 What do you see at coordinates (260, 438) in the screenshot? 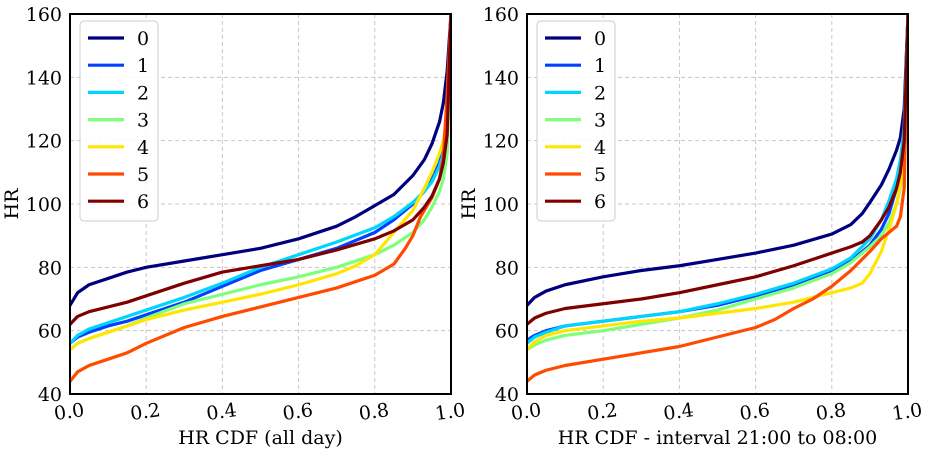
I see `x-axis-label: HR CDF (all day)` at bounding box center [260, 438].